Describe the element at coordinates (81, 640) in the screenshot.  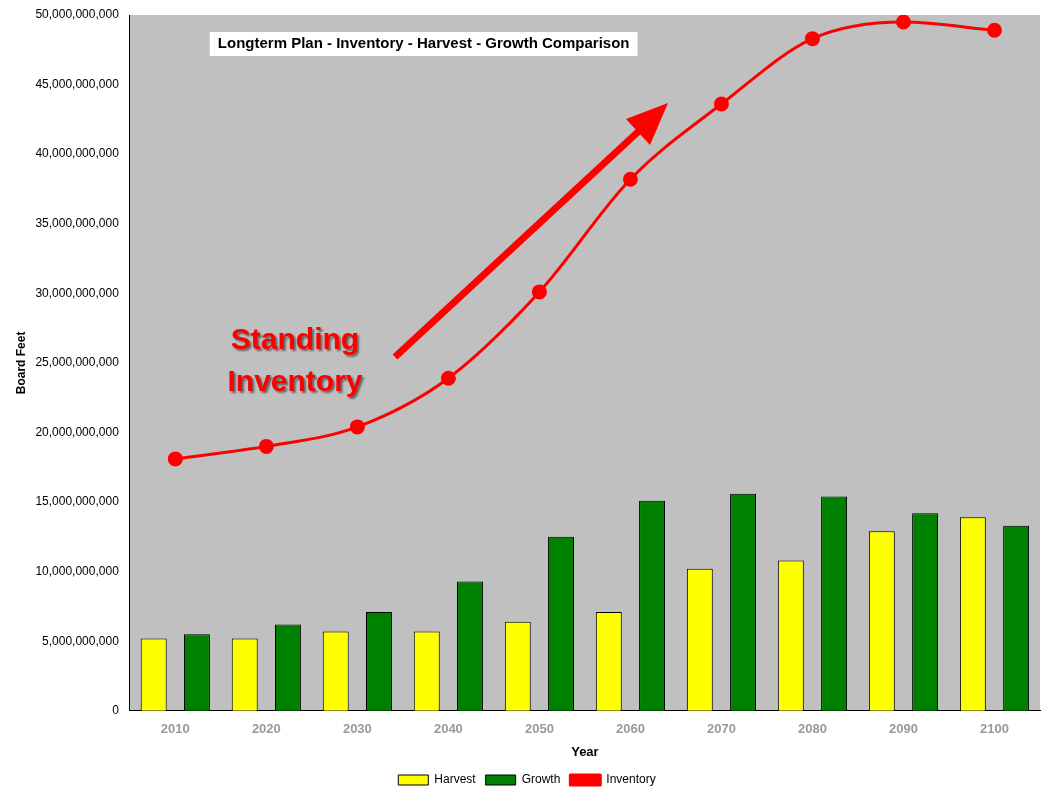
I see `y-tick-label: 5,000,000,000` at that location.